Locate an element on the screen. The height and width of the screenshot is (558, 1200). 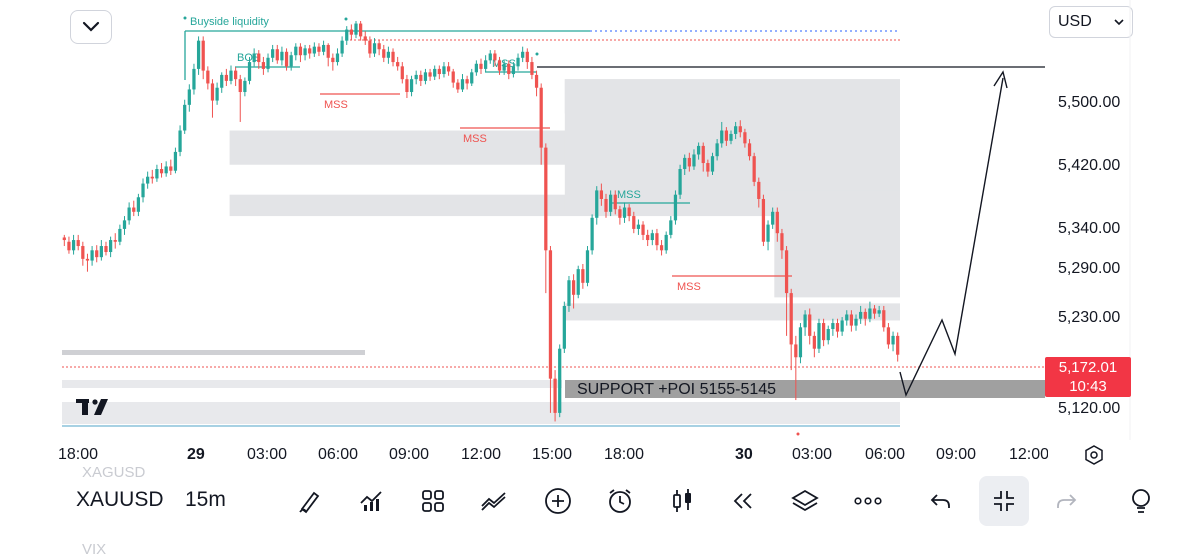
time-label: 09:00 is located at coordinates (409, 454).